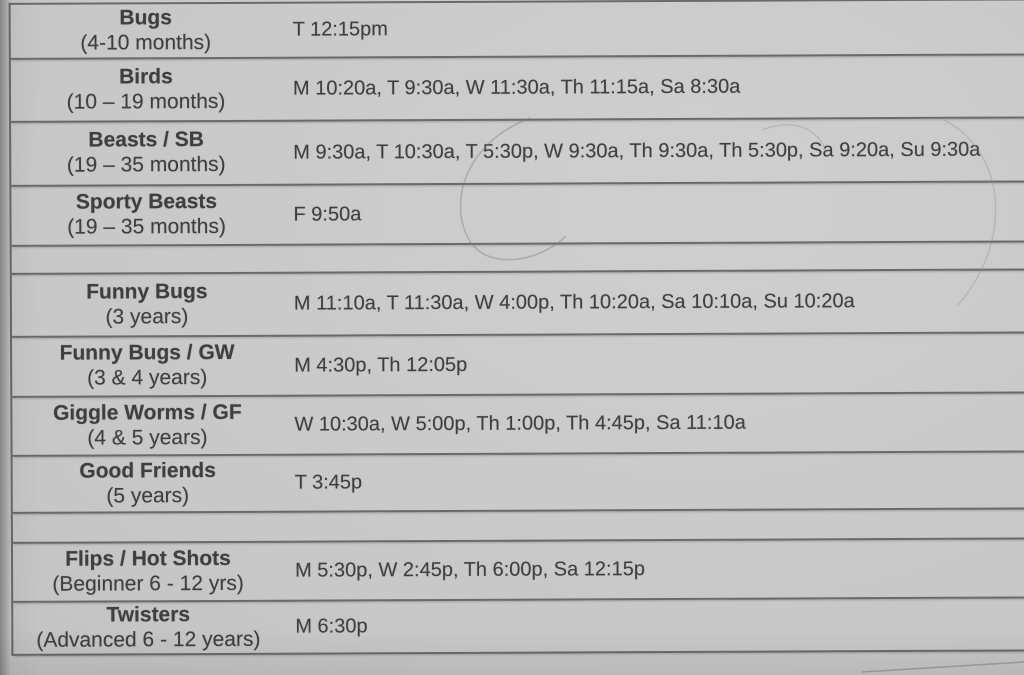 Image resolution: width=1024 pixels, height=675 pixels. What do you see at coordinates (147, 316) in the screenshot?
I see `class-age-range: (3 years)` at bounding box center [147, 316].